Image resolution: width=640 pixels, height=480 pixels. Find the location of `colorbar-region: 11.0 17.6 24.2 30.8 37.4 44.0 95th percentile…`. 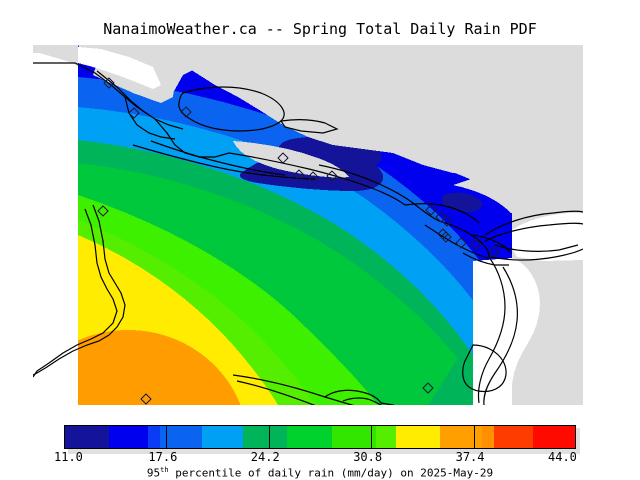

colorbar-region: 11.0 17.6 24.2 30.8 37.4 44.0 95th percentile… is located at coordinates (320, 450).